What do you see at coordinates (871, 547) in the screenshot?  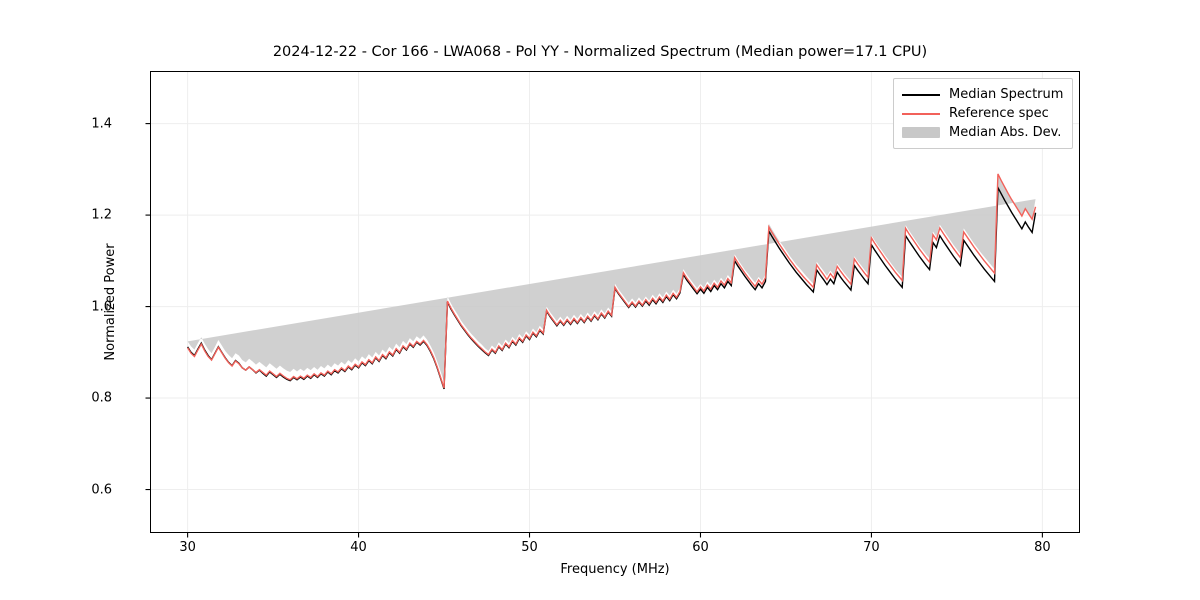 I see `x-tick-label: 70` at bounding box center [871, 547].